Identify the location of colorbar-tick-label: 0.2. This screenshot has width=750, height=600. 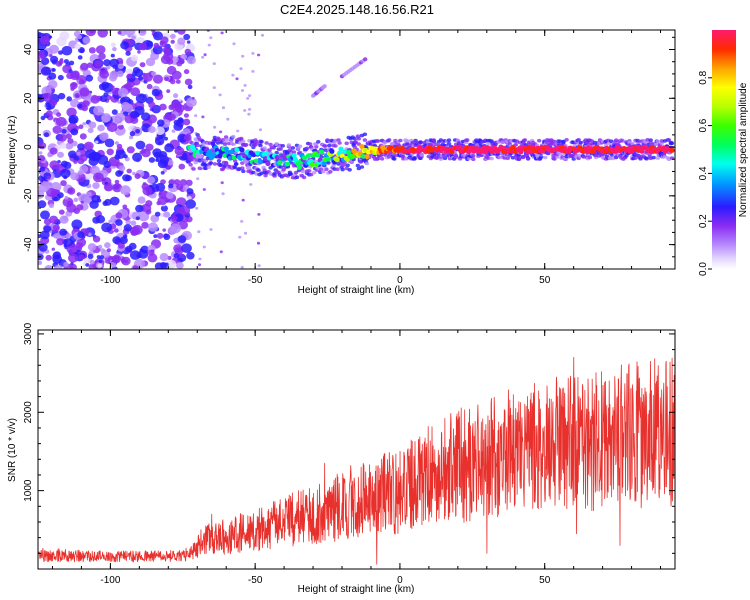
(703, 221).